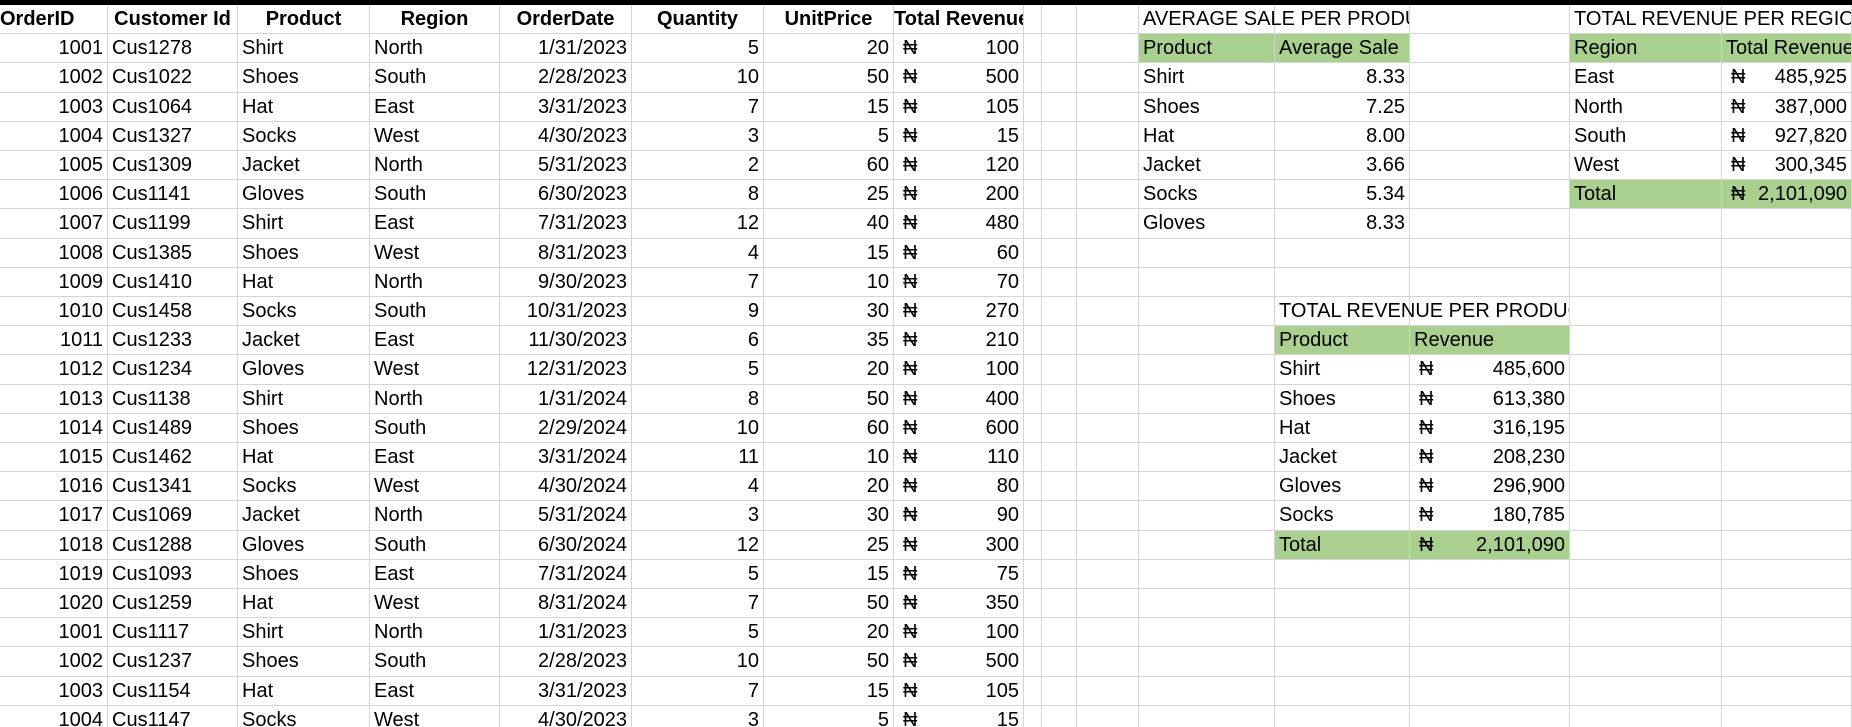 This screenshot has width=1852, height=727. I want to click on order-cell: Jacket, so click(304, 341).